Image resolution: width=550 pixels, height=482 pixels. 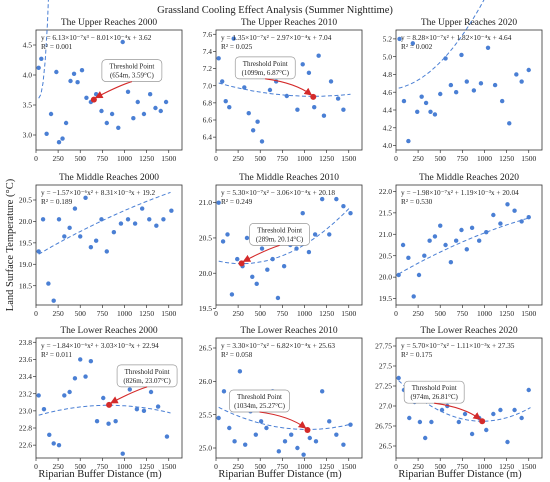 I want to click on panel-title: The Middle Reaches 2000, so click(x=109, y=178).